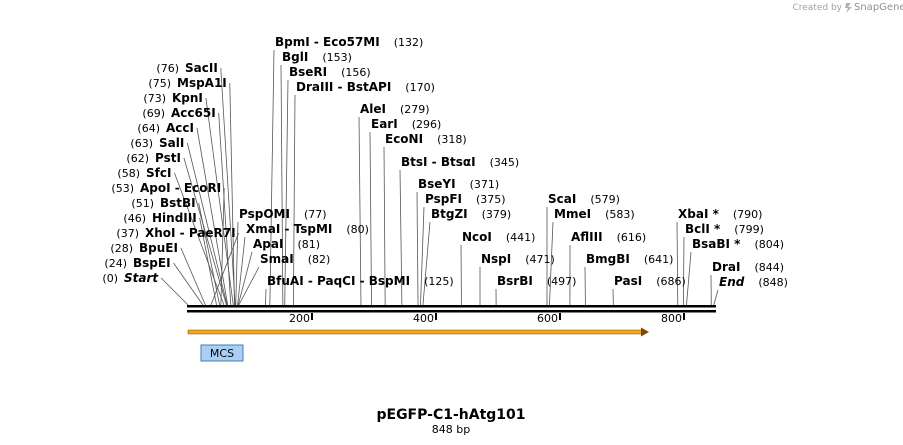  Describe the element at coordinates (141, 278) in the screenshot. I see `enzyme-name: Start` at that location.